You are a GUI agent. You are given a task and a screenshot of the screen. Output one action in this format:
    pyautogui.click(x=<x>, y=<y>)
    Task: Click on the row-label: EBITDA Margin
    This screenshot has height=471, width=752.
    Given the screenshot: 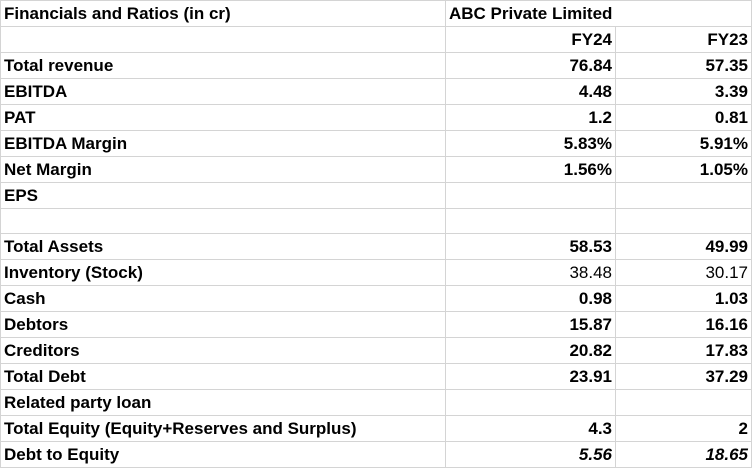 What is the action you would take?
    pyautogui.click(x=223, y=143)
    